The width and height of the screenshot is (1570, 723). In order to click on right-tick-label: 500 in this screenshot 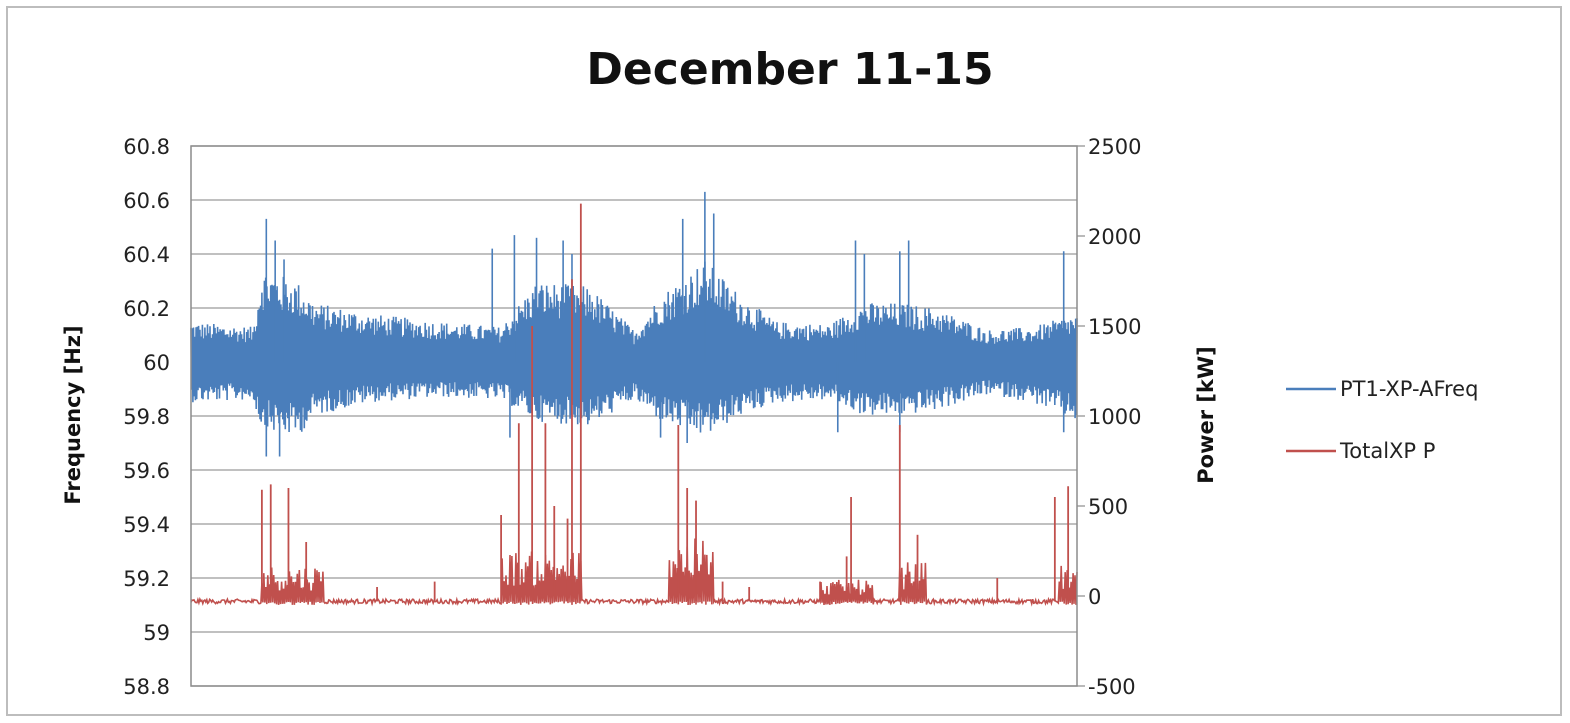, I will do `click(1108, 507)`.